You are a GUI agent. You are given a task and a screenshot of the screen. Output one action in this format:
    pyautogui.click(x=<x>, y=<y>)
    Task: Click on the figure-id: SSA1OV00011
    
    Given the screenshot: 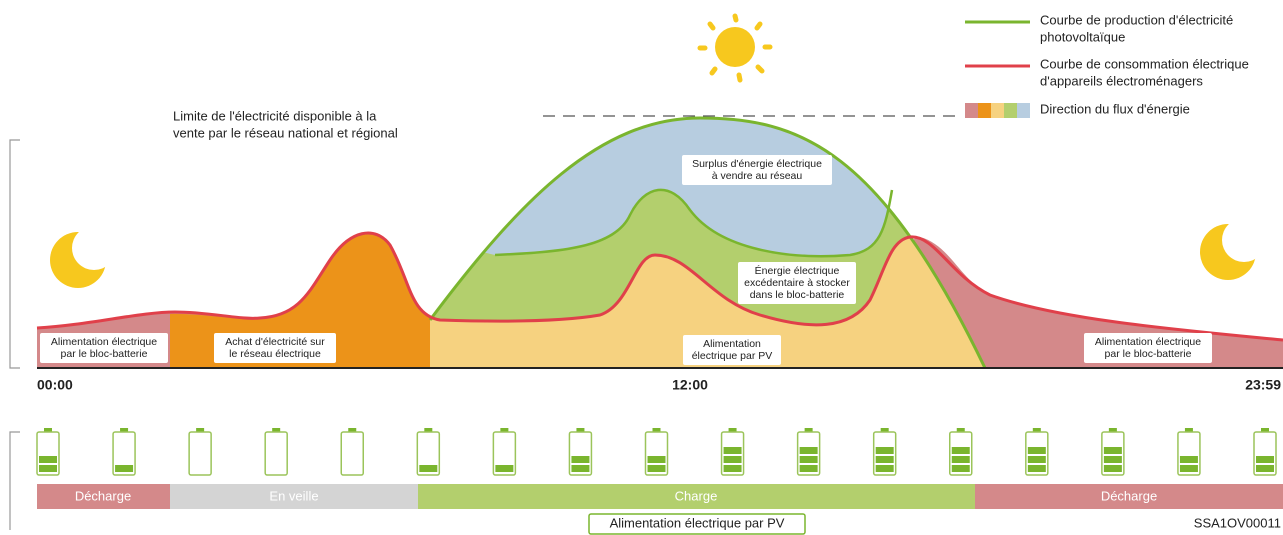 What is the action you would take?
    pyautogui.click(x=1237, y=522)
    